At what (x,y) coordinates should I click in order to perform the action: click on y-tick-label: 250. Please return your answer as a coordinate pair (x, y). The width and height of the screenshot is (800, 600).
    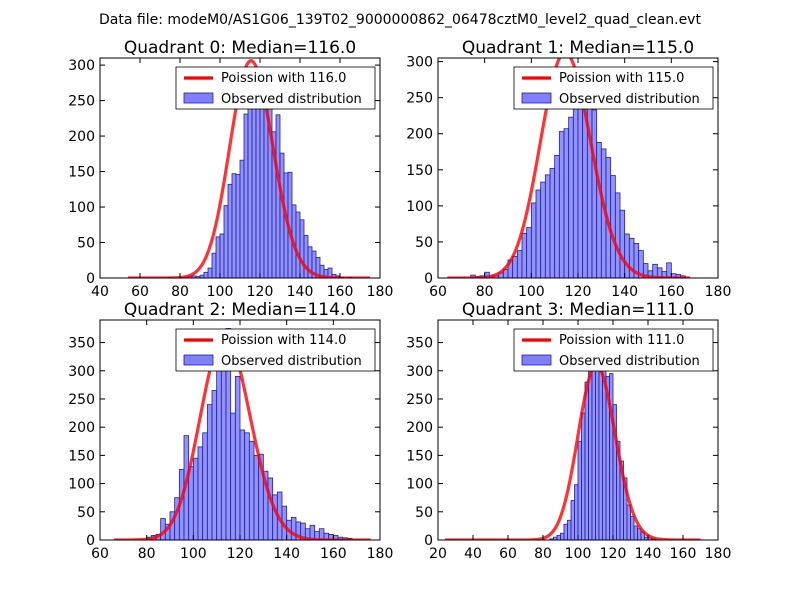
    Looking at the image, I should click on (419, 99).